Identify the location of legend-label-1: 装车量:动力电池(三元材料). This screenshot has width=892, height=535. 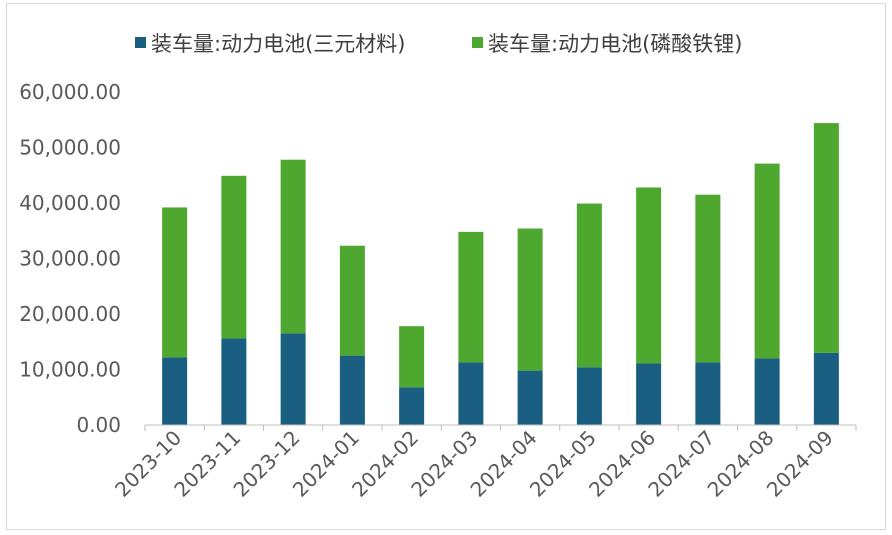
(278, 44).